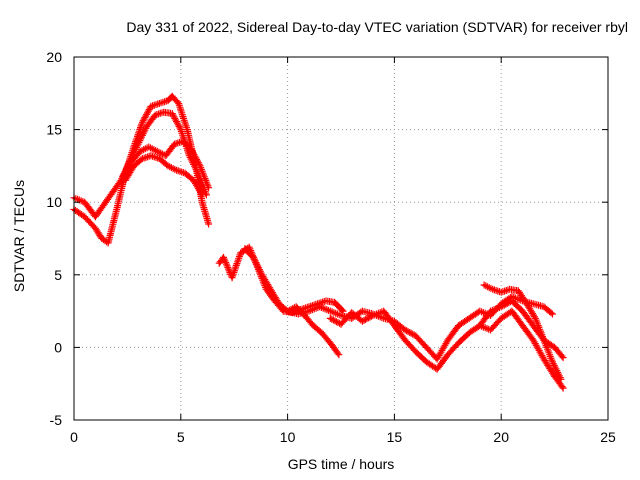 This screenshot has height=480, width=640. What do you see at coordinates (521, 329) in the screenshot?
I see `series-track-j` at bounding box center [521, 329].